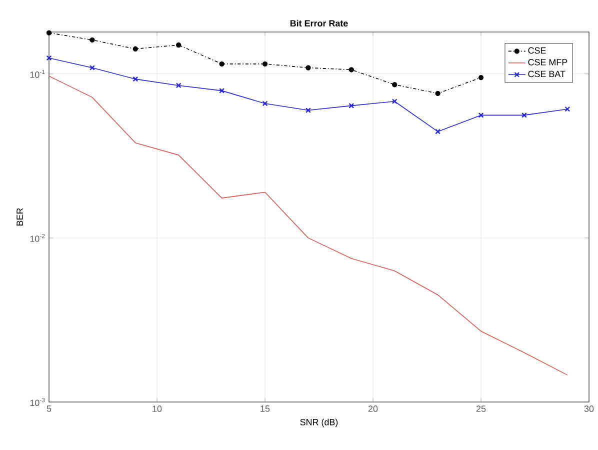 Image resolution: width=598 pixels, height=450 pixels. I want to click on legend-label: CSE, so click(537, 50).